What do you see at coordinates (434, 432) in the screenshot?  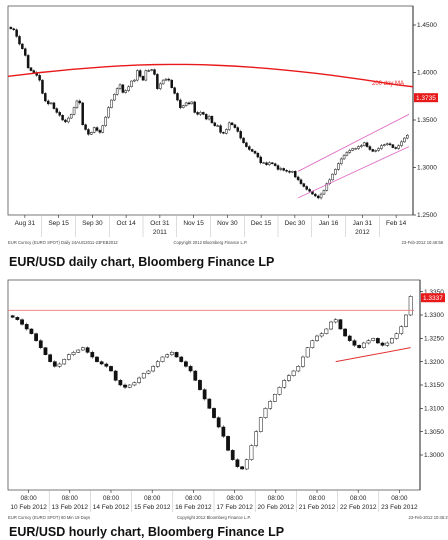 I see `y-tick-label: 1.3050` at bounding box center [434, 432].